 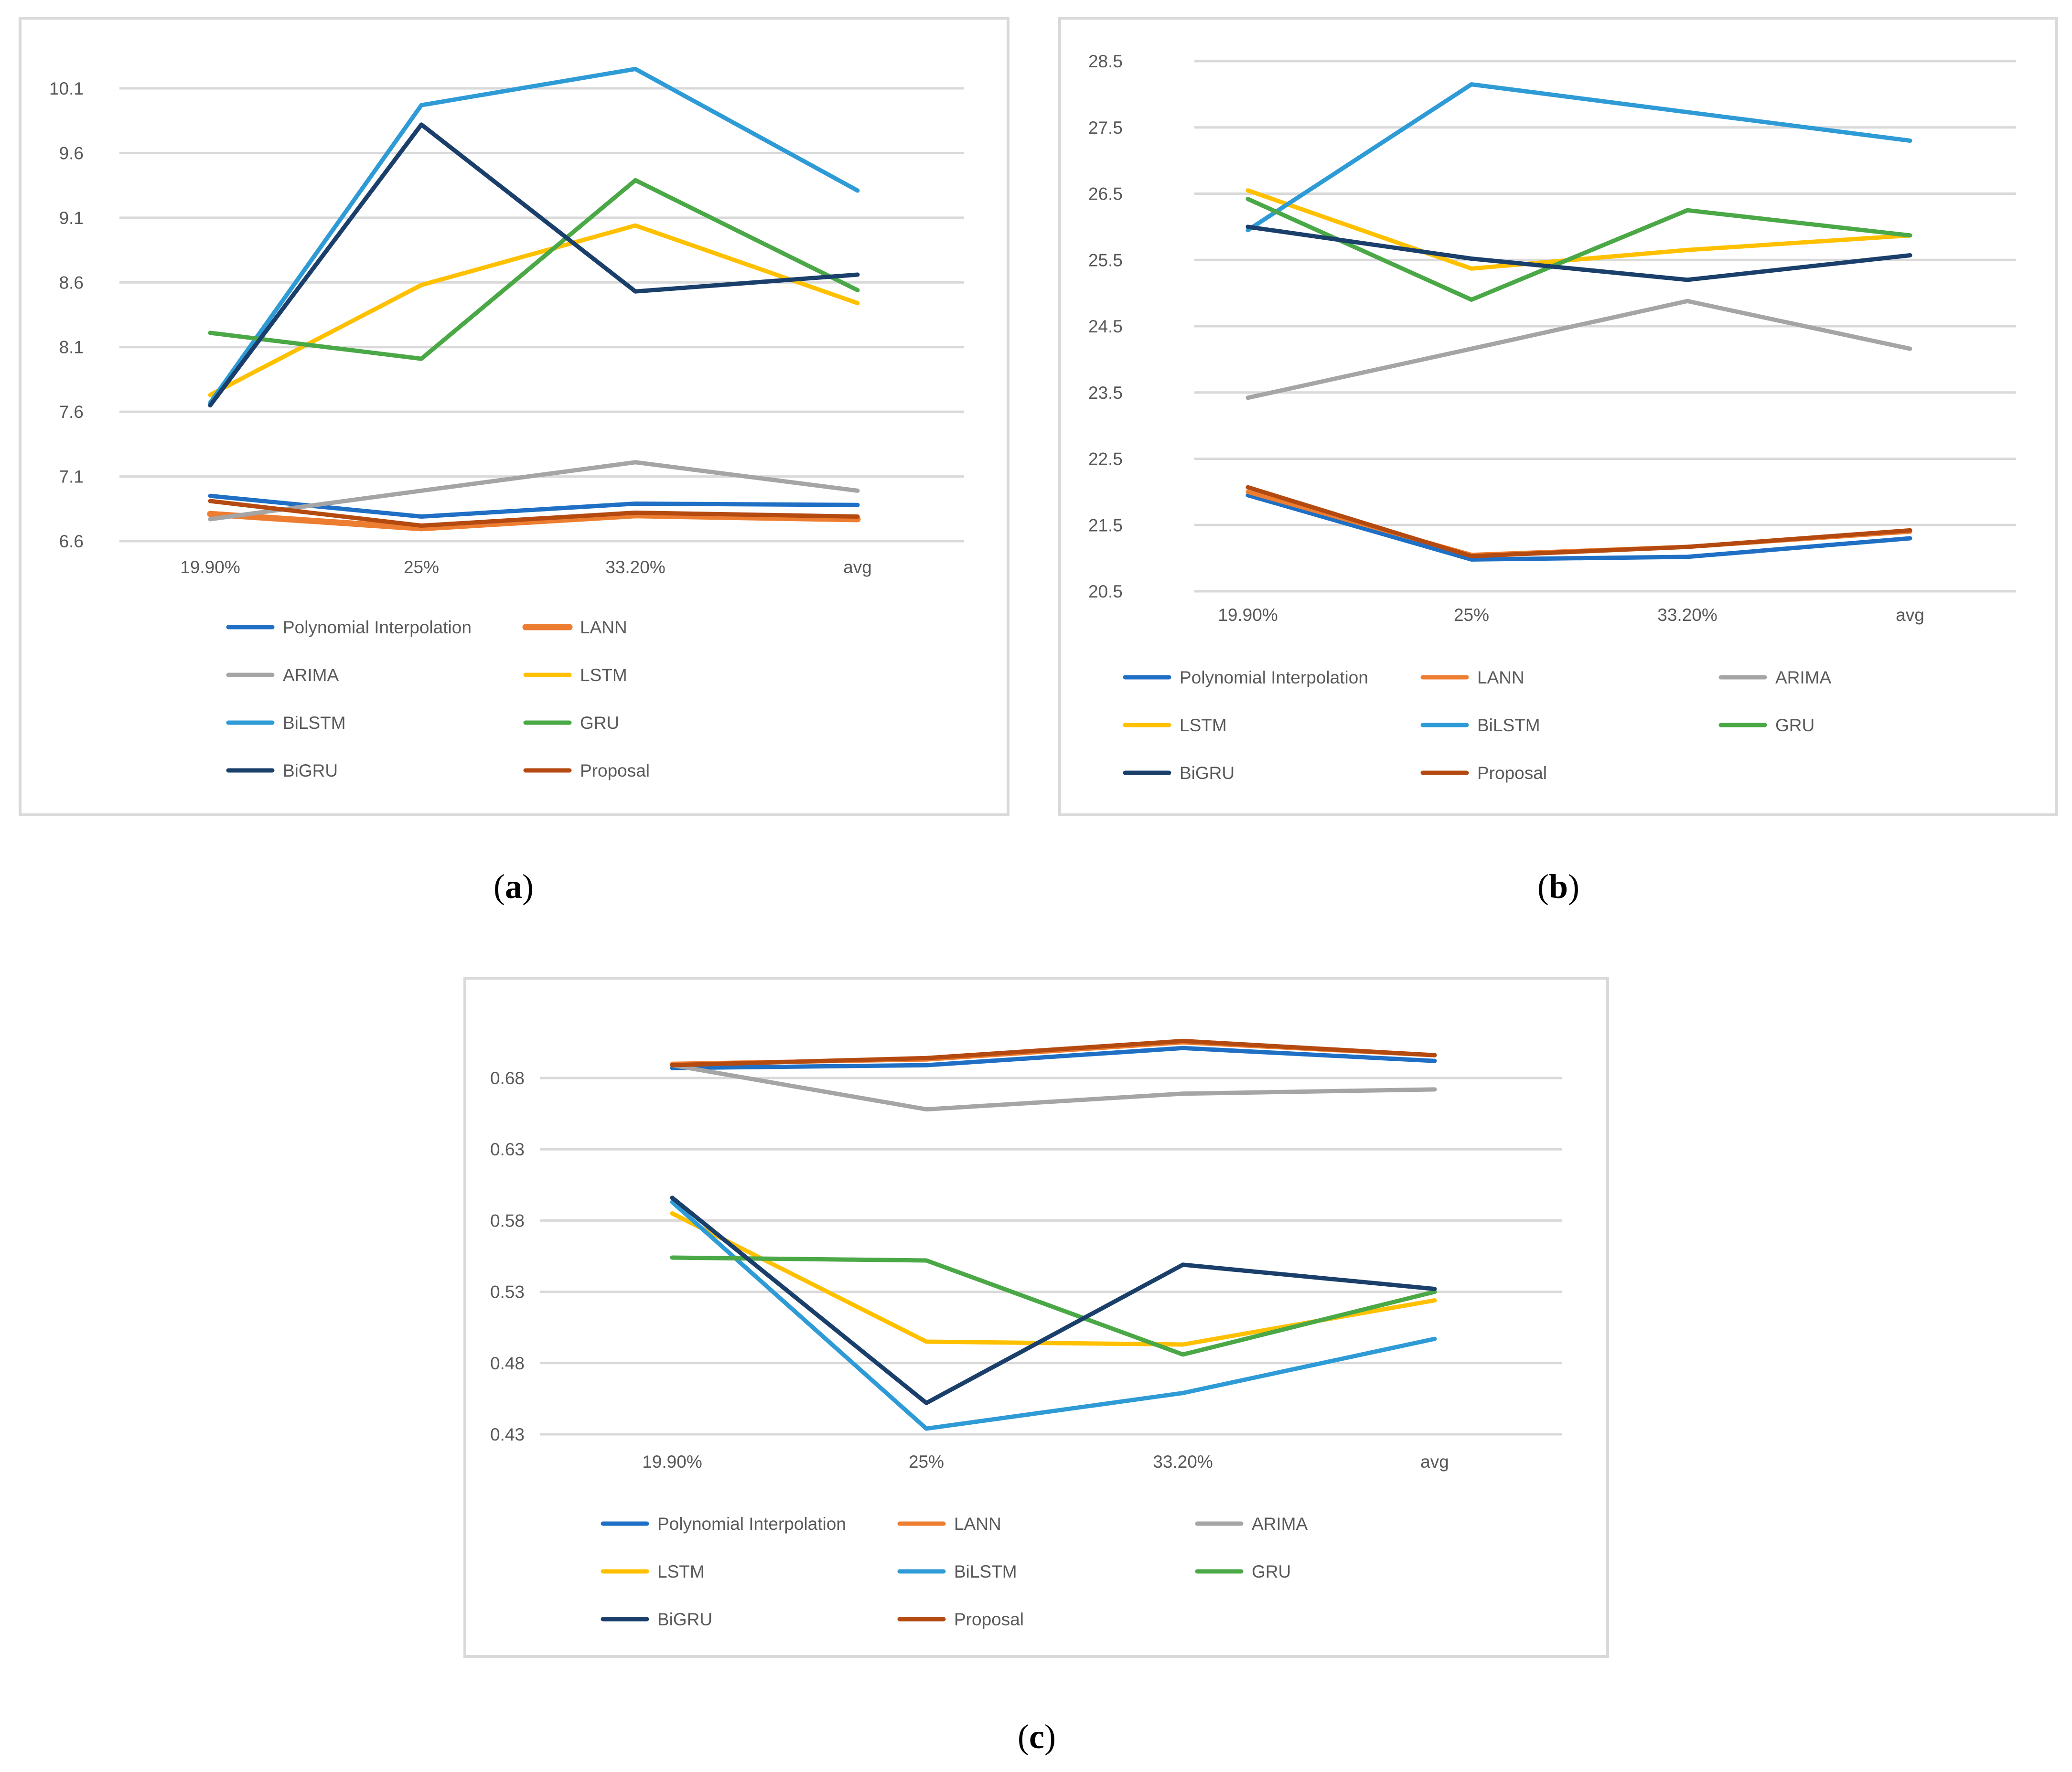 I want to click on y-tick-label: 7.1, so click(x=71, y=477).